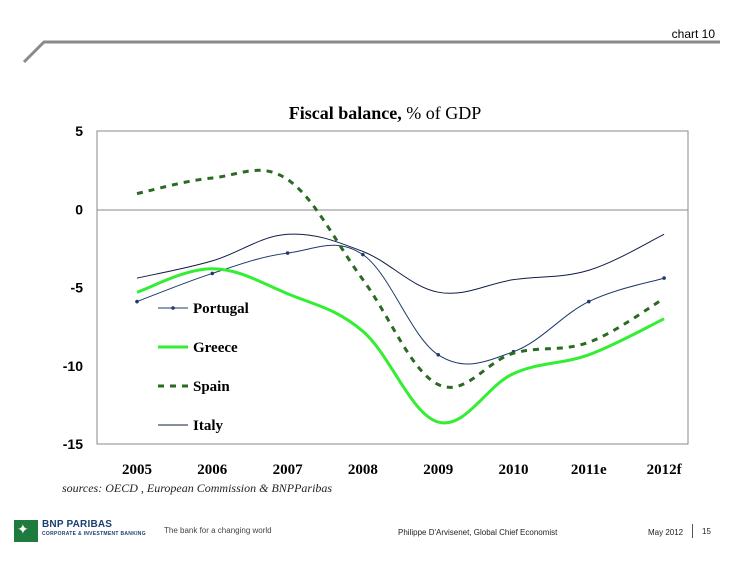 Image resolution: width=737 pixels, height=567 pixels. Describe the element at coordinates (79, 131) in the screenshot. I see `y-tick-label: 5` at that location.